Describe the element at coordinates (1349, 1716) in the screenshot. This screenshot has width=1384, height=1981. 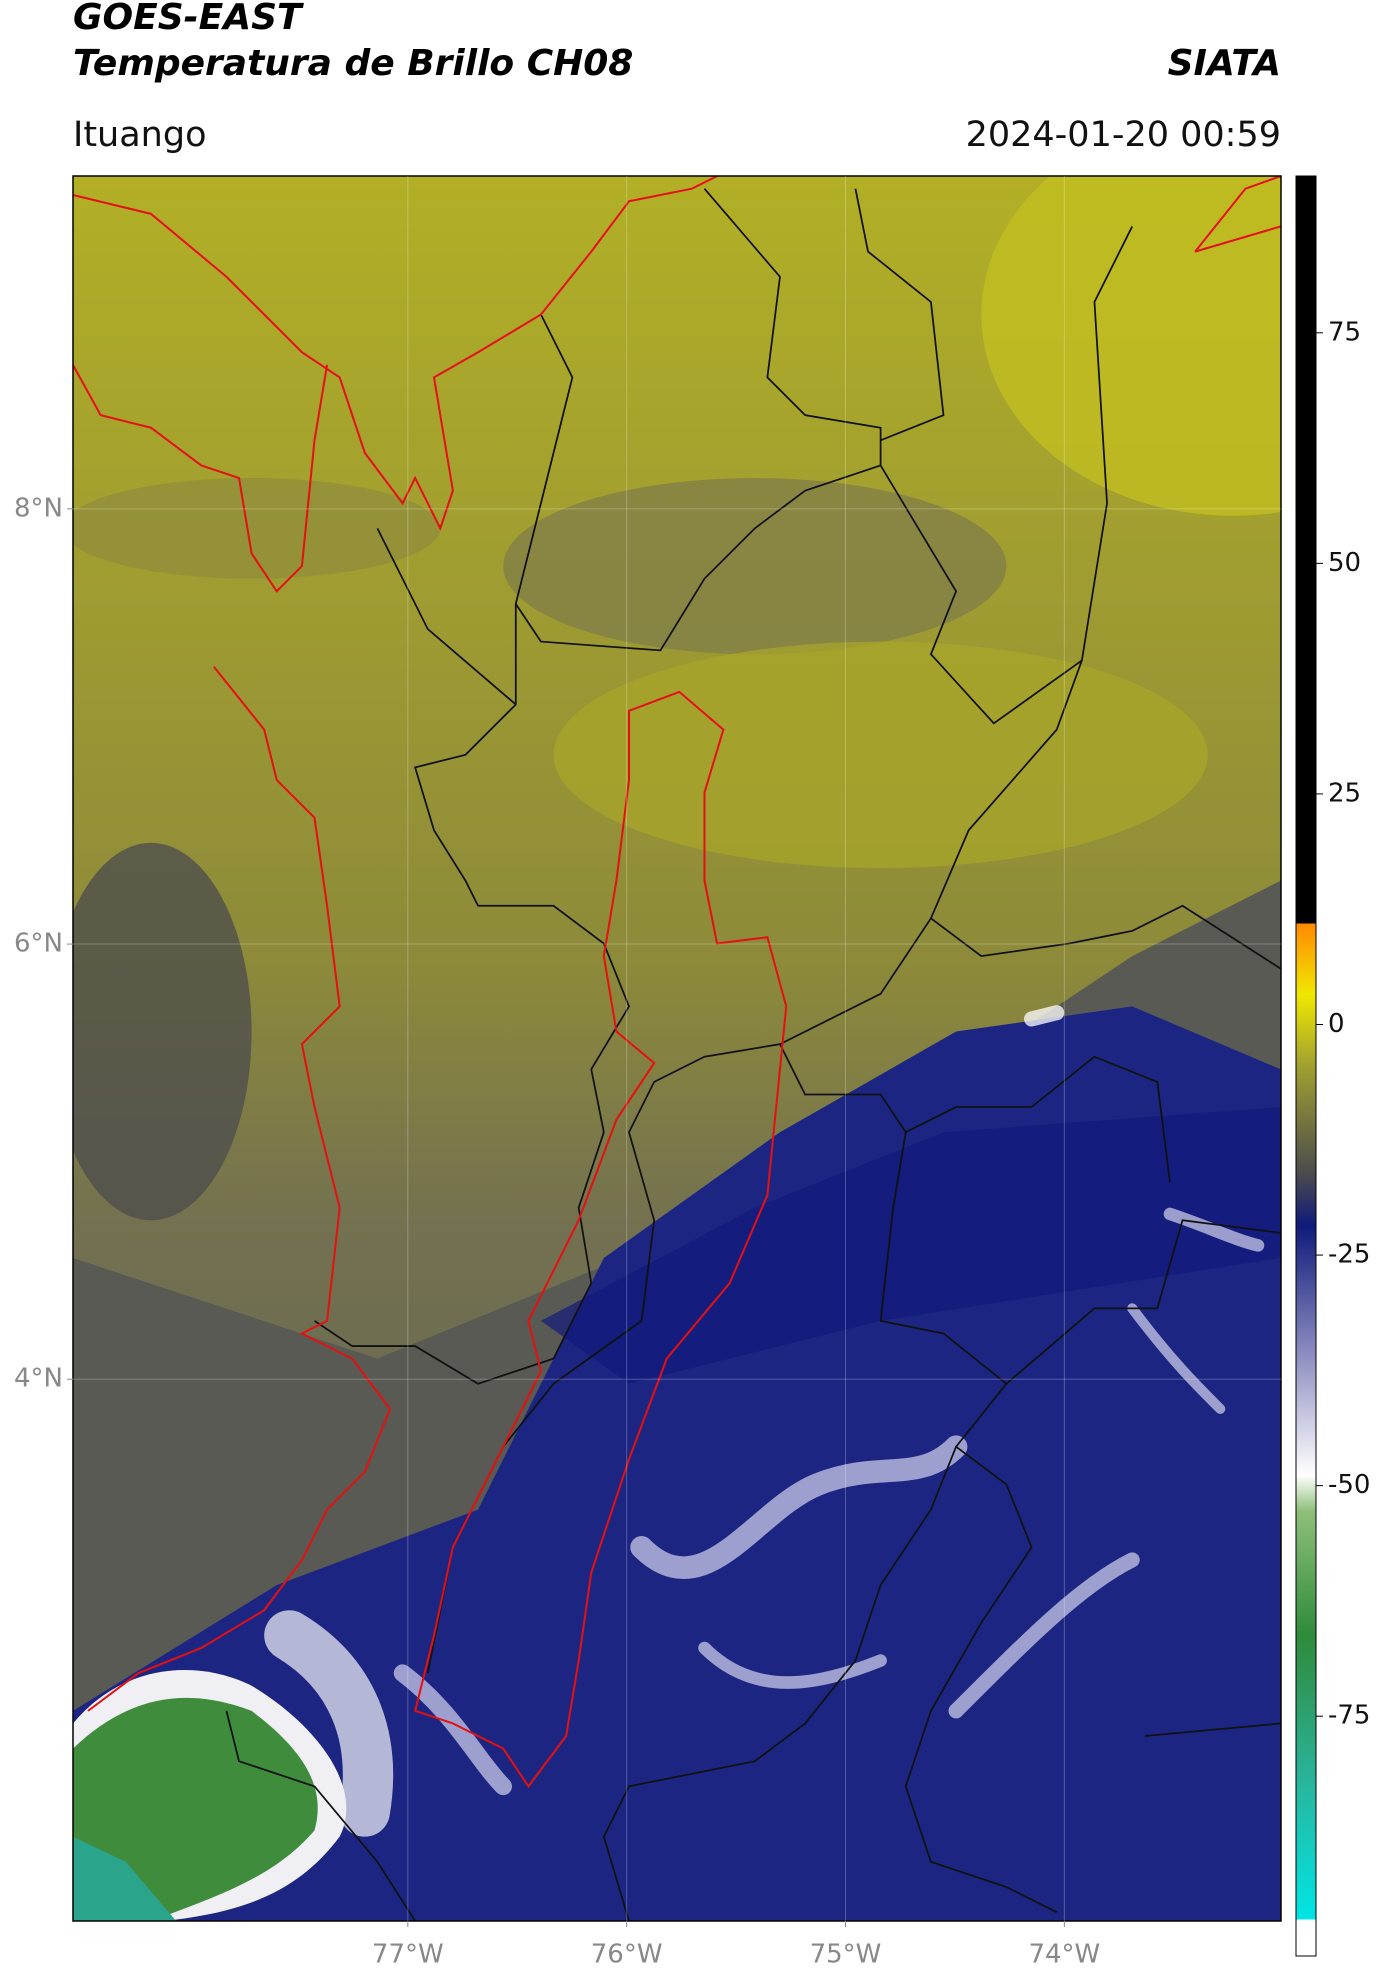
I see `colorbar-tick-label: -75` at that location.